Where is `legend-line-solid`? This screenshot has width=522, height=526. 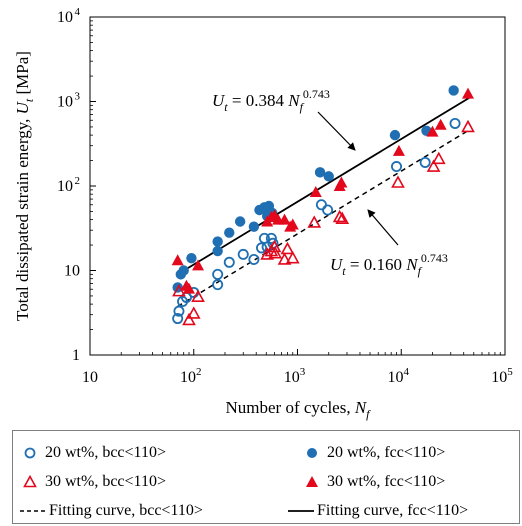
legend-line-solid is located at coordinates (301, 511).